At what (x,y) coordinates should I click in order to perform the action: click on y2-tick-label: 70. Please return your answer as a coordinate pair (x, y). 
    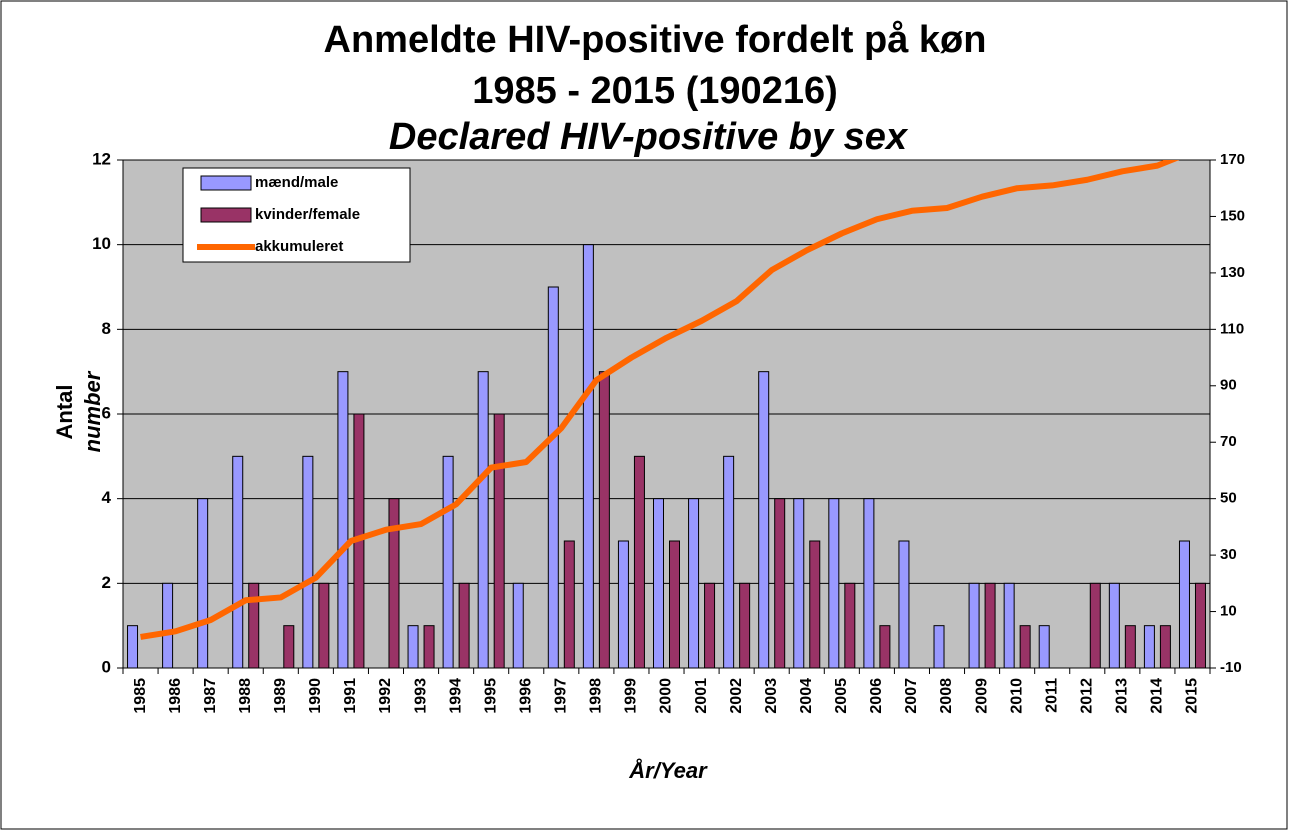
    Looking at the image, I should click on (1228, 441).